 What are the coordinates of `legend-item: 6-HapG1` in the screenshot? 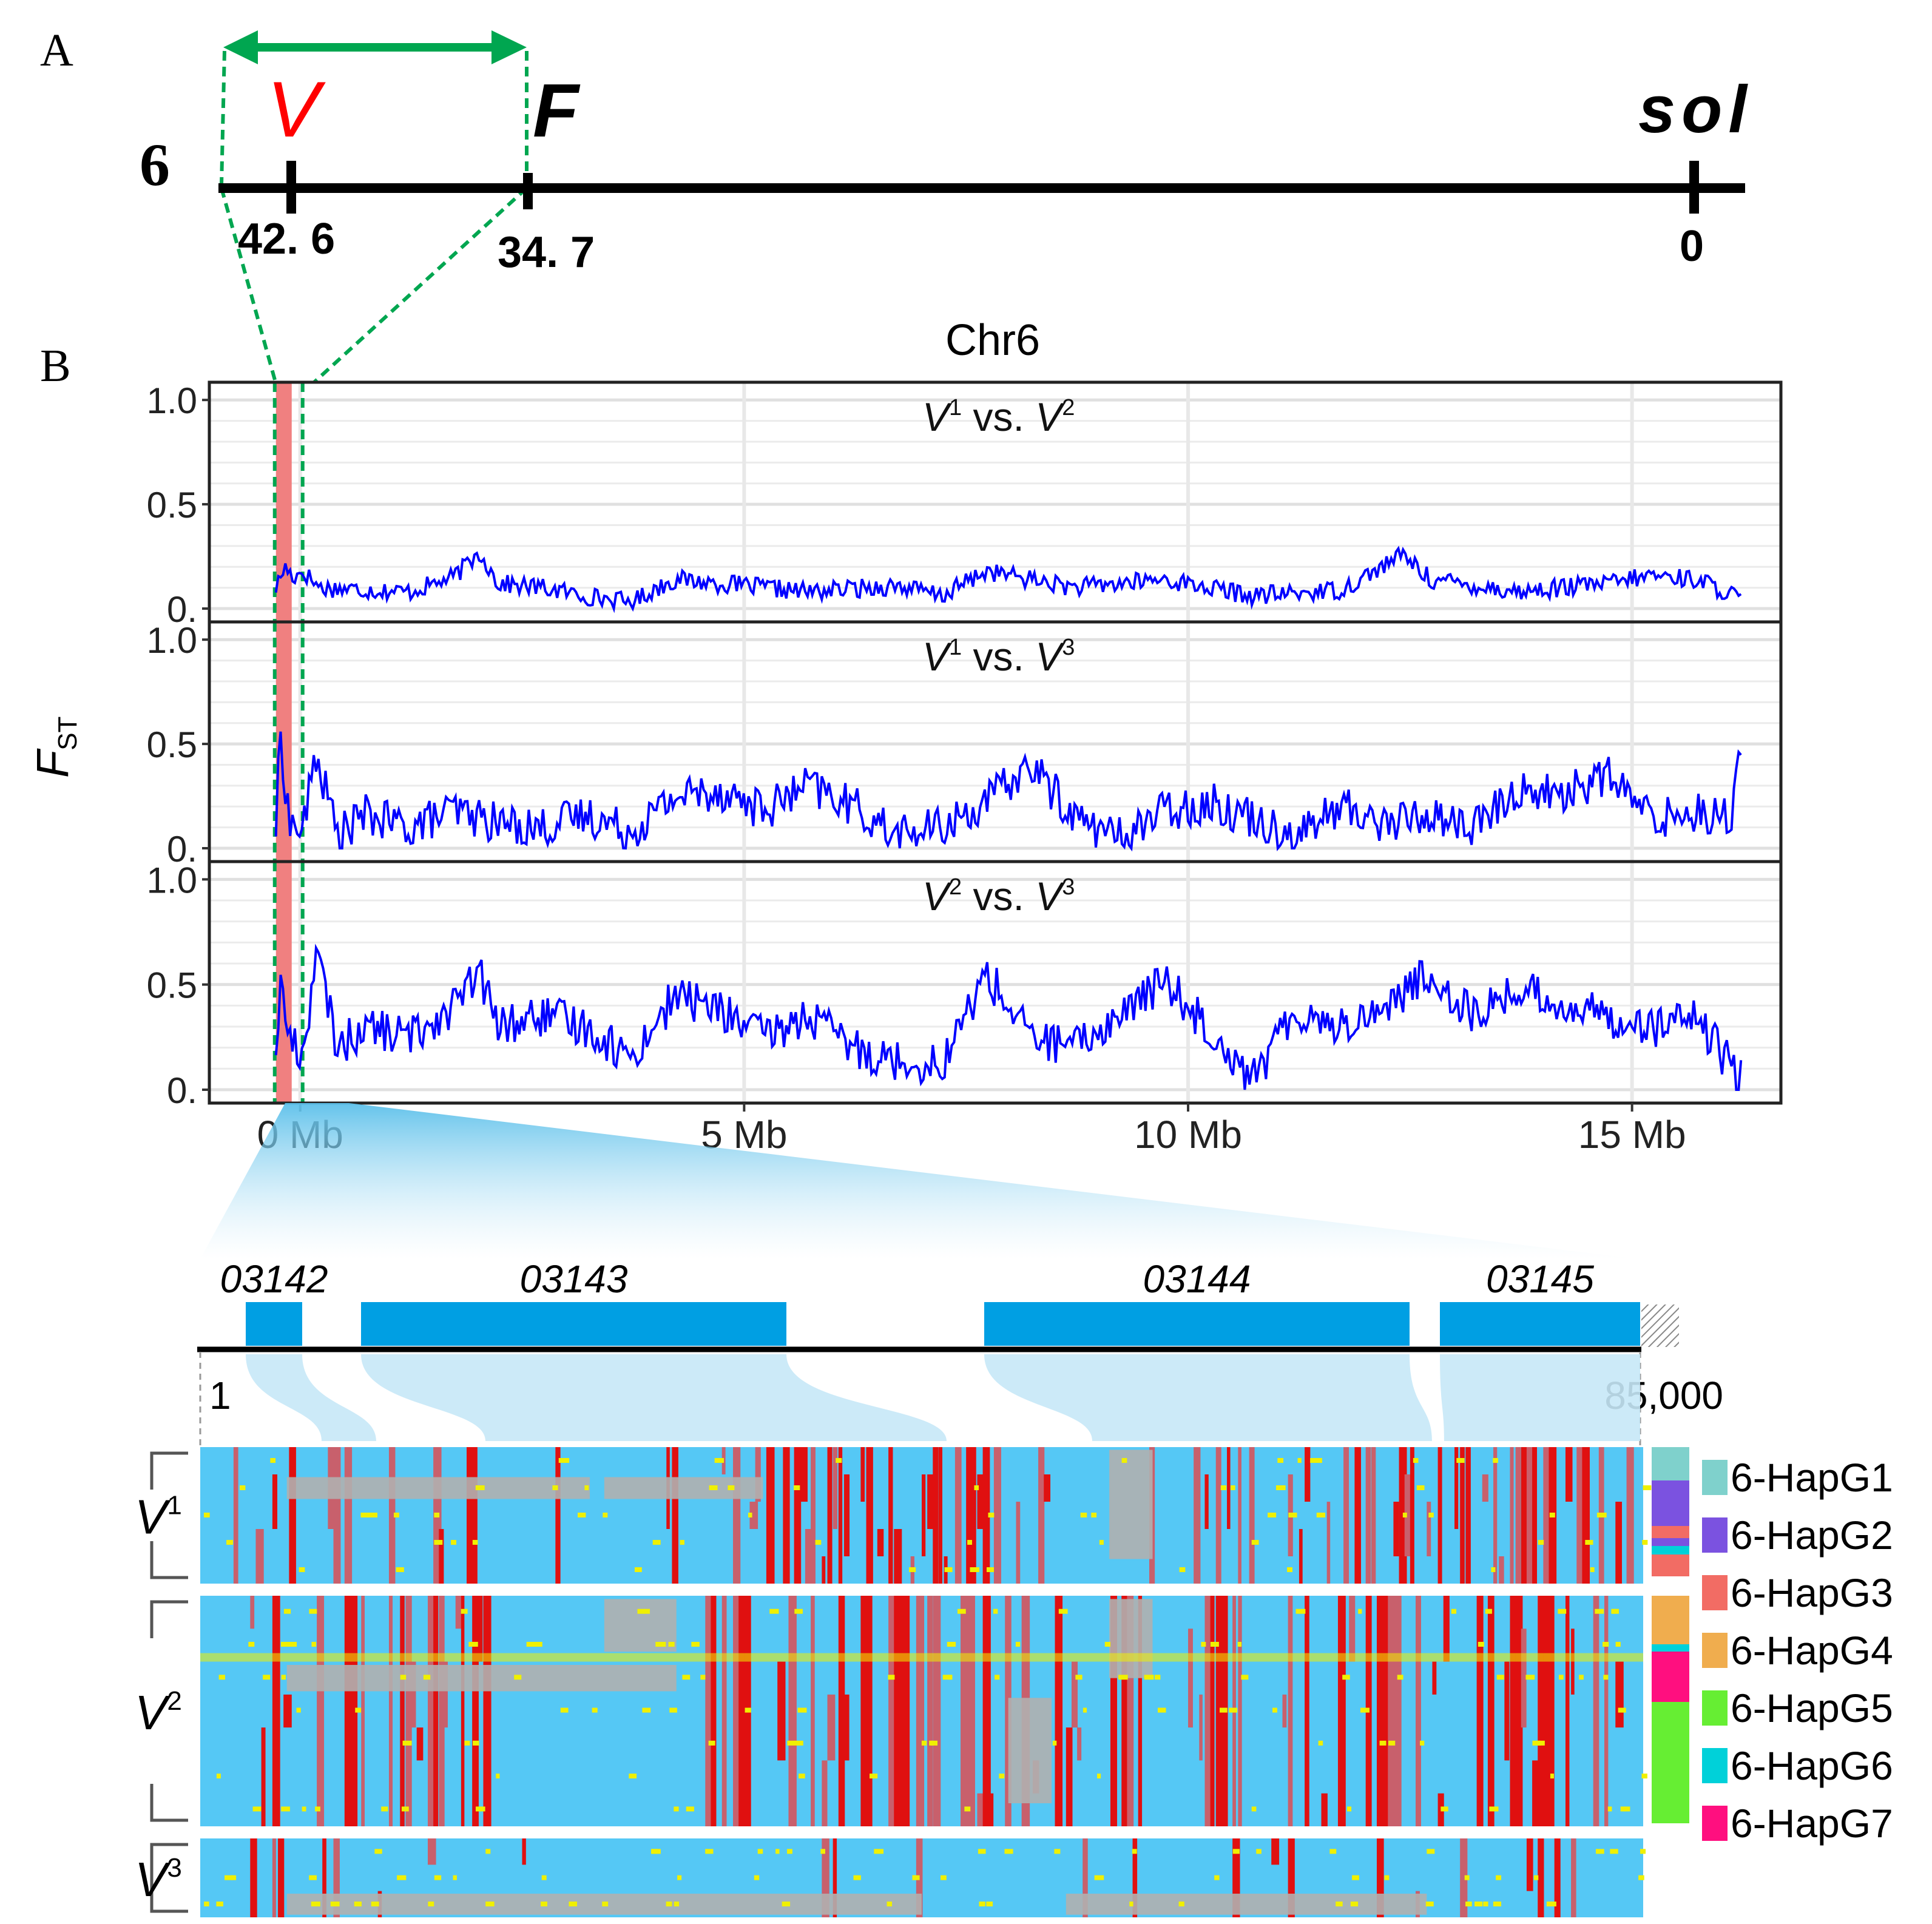 It's located at (1797, 1478).